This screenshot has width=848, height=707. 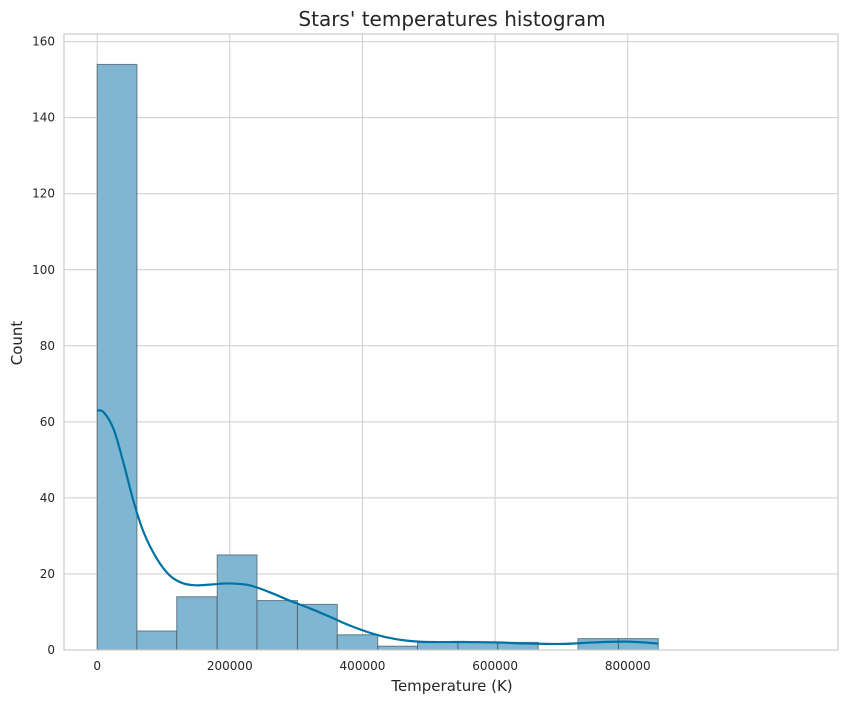 I want to click on y-tick-label: 60, so click(x=47, y=422).